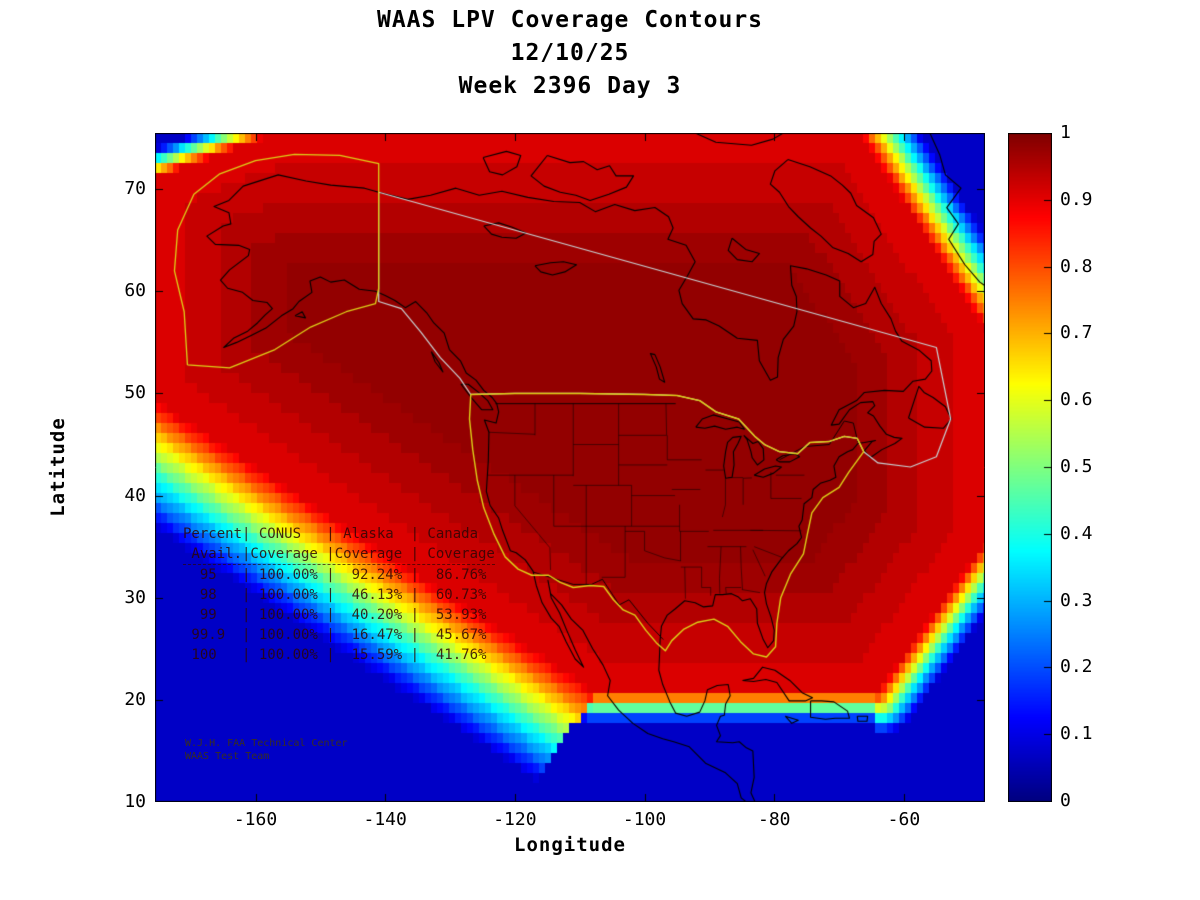 This screenshot has width=1200, height=900. I want to click on y-tick-label: 40, so click(135, 495).